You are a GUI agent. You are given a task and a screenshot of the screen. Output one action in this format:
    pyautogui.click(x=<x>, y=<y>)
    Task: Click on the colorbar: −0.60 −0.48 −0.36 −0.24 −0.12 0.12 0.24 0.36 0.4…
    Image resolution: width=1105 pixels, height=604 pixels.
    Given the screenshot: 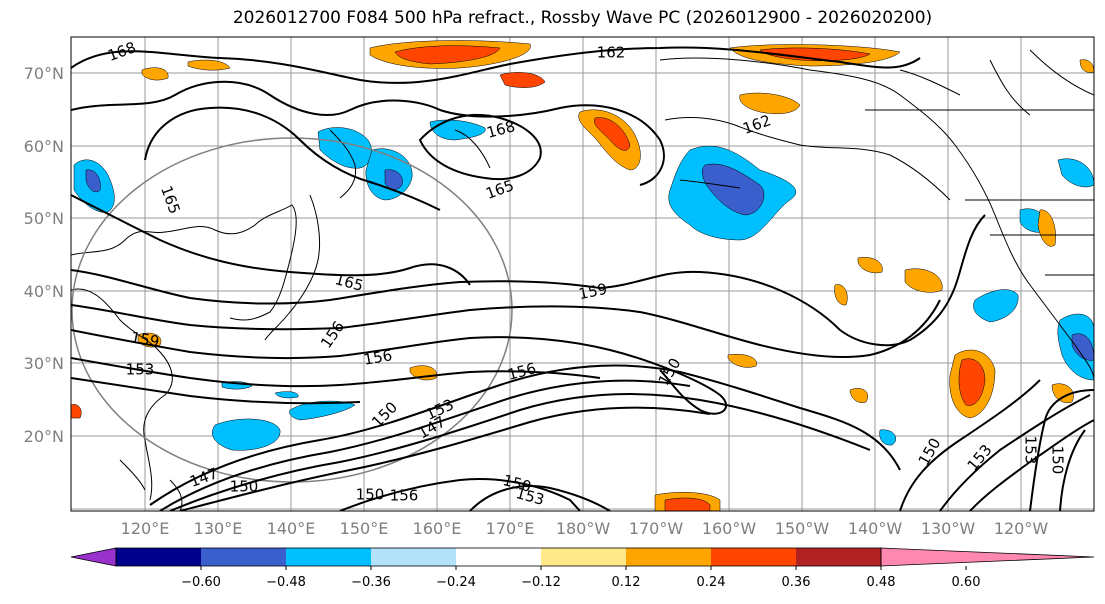 What is the action you would take?
    pyautogui.click(x=582, y=568)
    